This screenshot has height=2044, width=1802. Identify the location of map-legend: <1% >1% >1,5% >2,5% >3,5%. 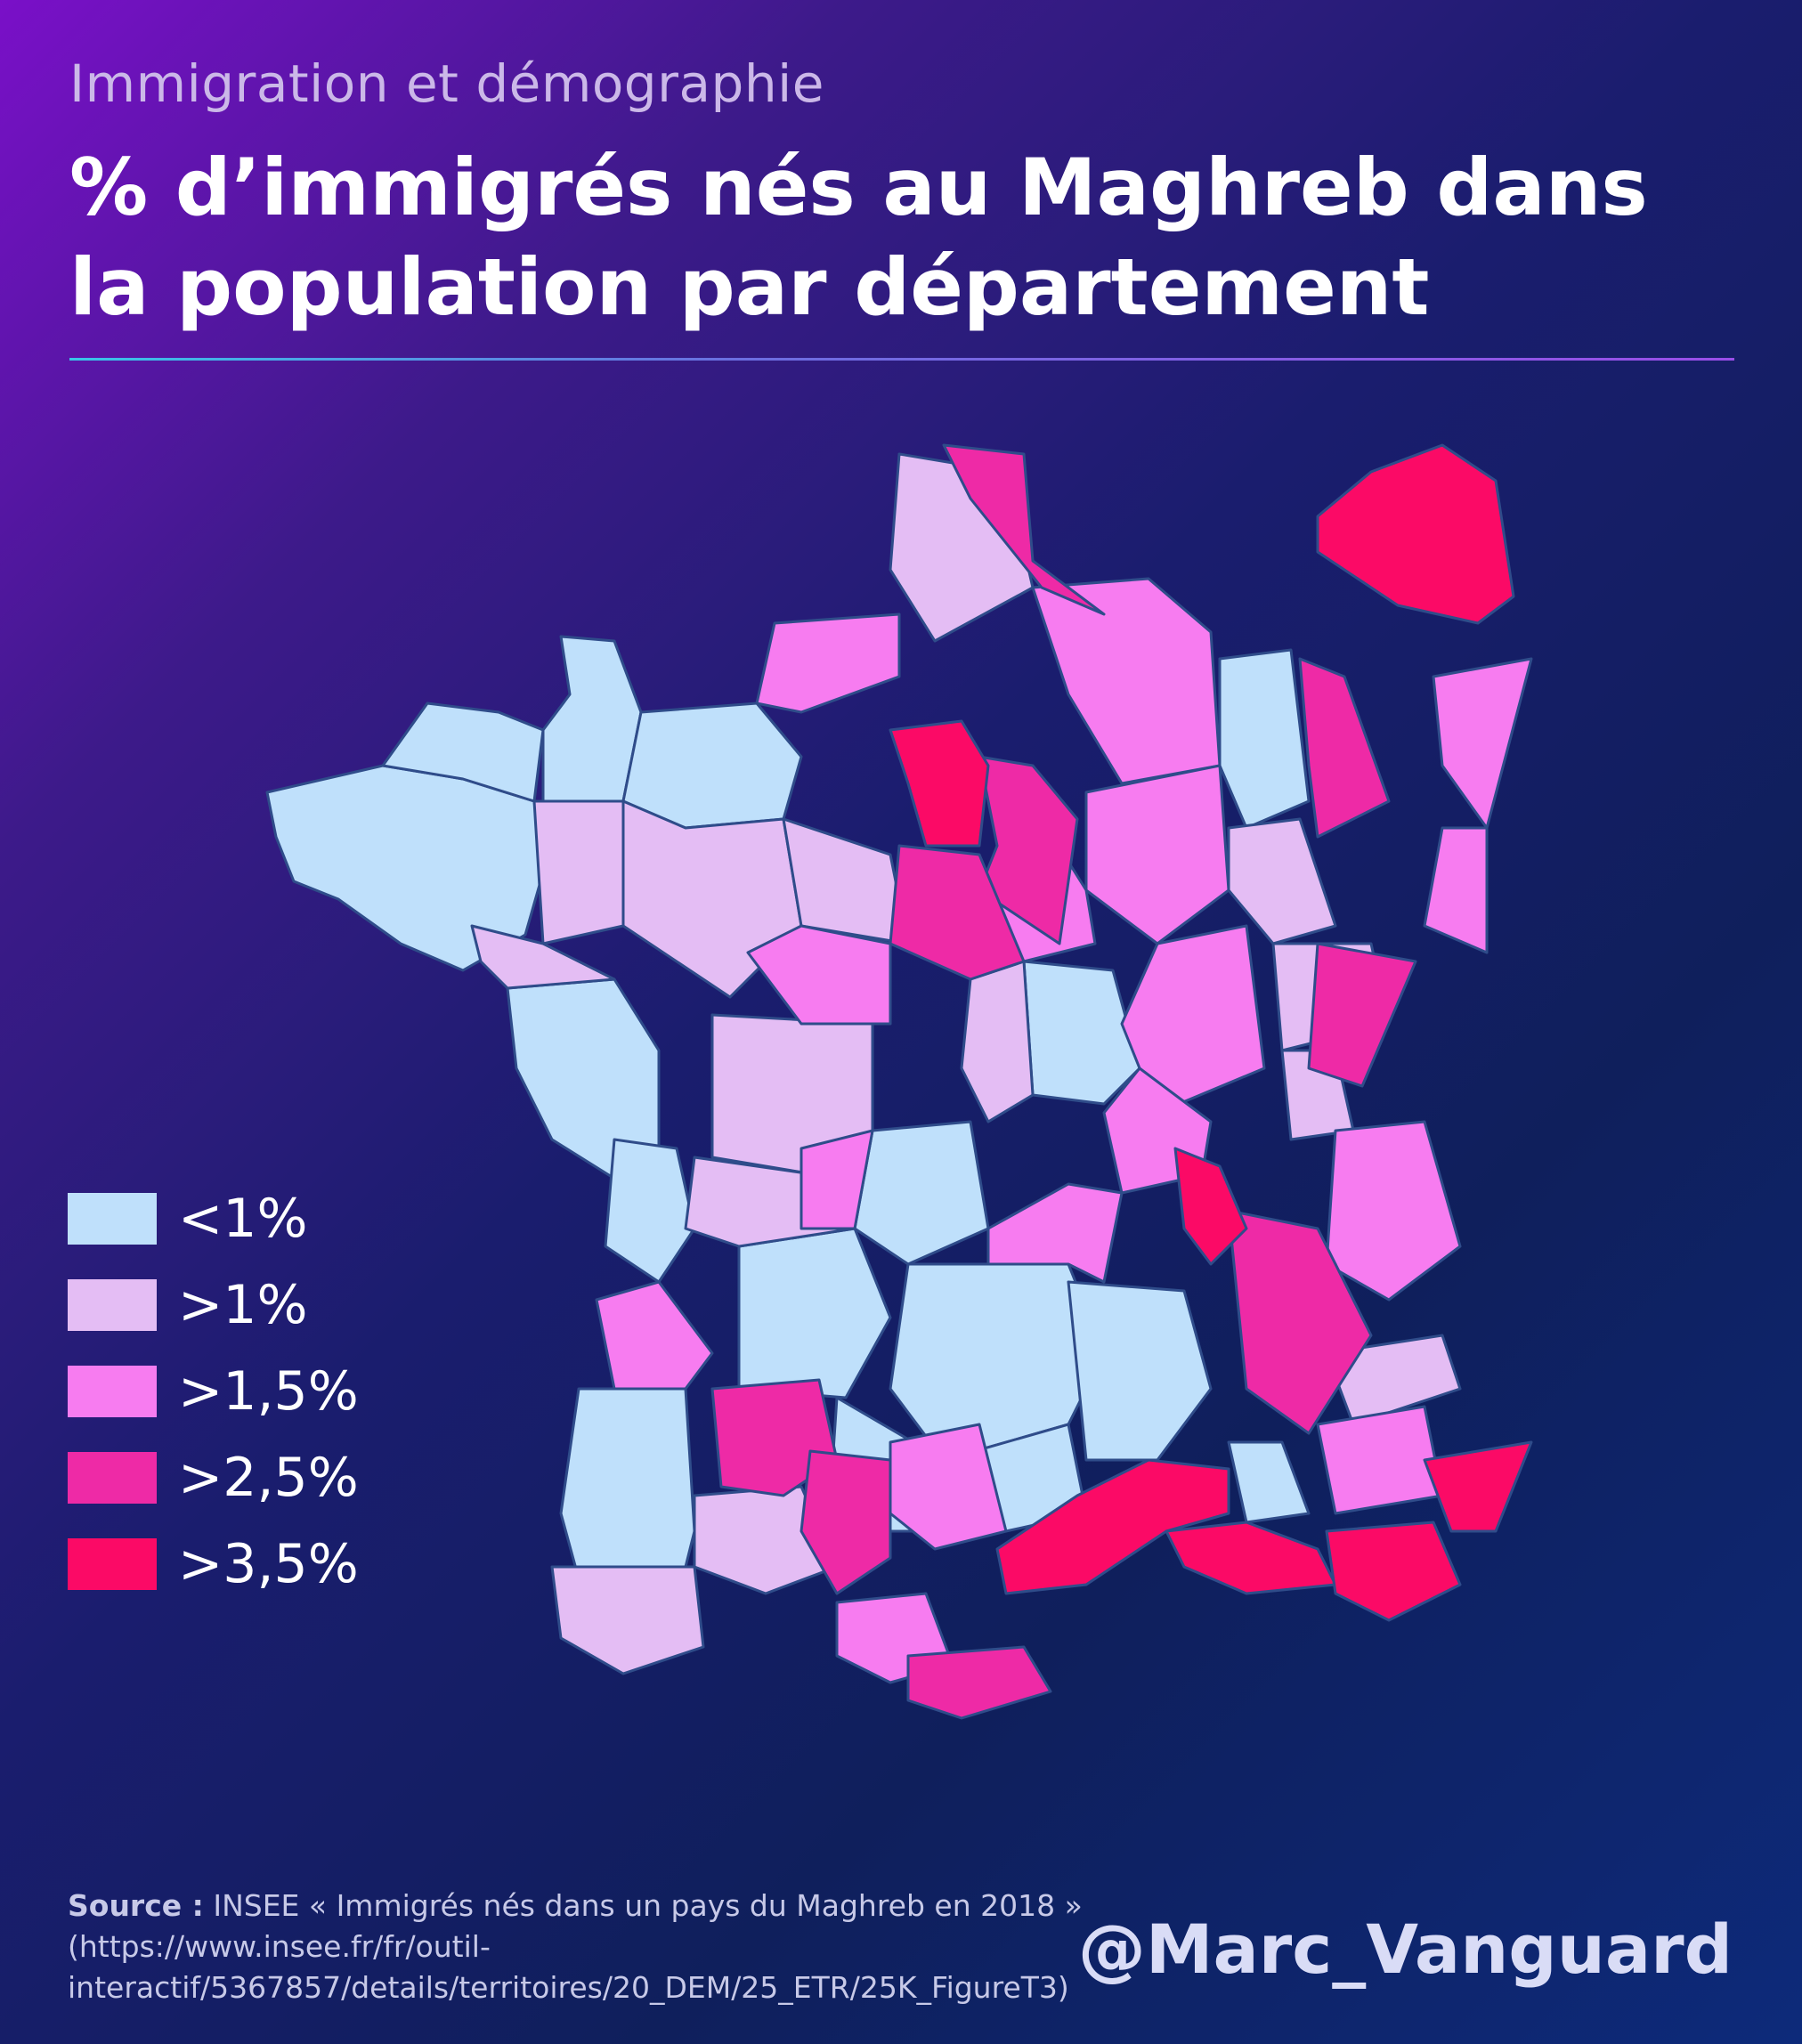
(214, 1391).